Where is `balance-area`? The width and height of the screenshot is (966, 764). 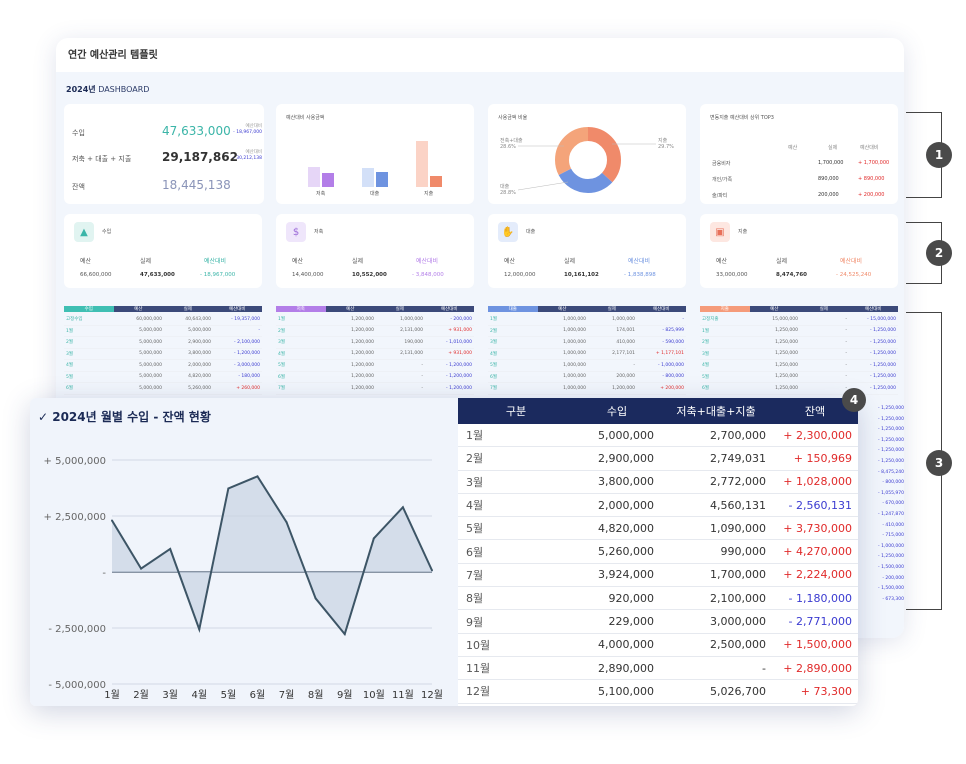
balance-area is located at coordinates (272, 555).